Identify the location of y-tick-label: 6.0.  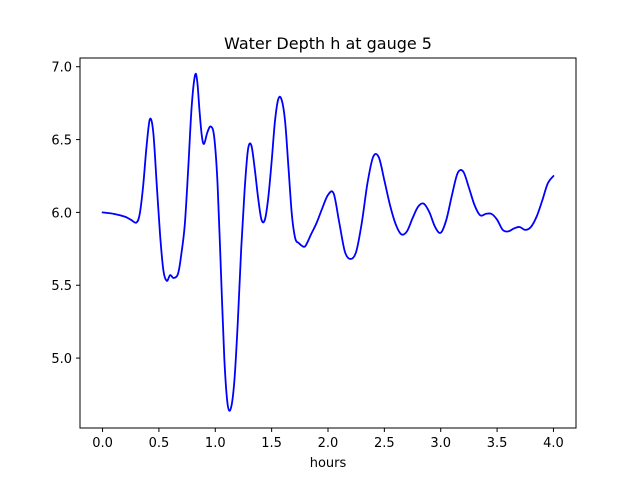
(61, 213).